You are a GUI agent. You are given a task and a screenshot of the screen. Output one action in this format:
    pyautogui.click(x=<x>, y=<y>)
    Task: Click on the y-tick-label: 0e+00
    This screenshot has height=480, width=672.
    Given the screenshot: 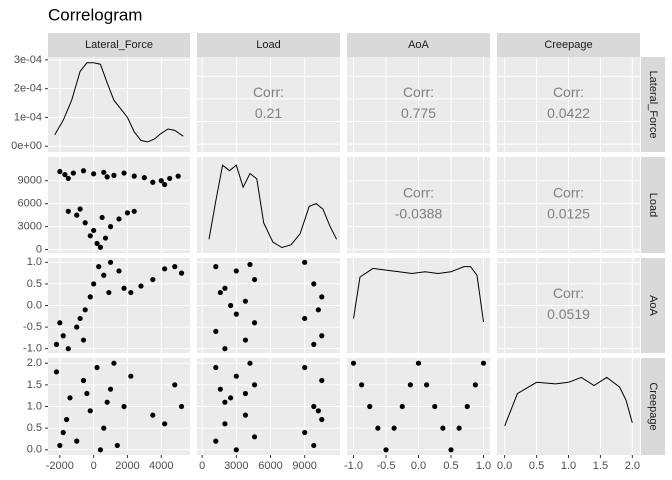 What is the action you would take?
    pyautogui.click(x=26, y=146)
    